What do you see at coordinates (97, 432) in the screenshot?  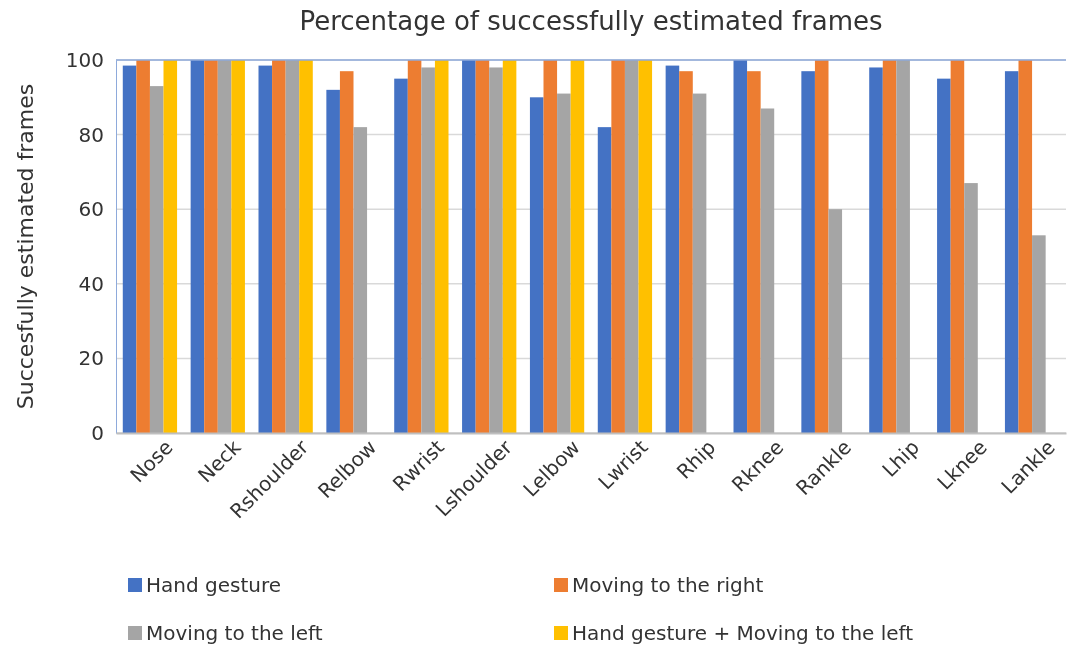 I see `y-tick-label: 0` at bounding box center [97, 432].